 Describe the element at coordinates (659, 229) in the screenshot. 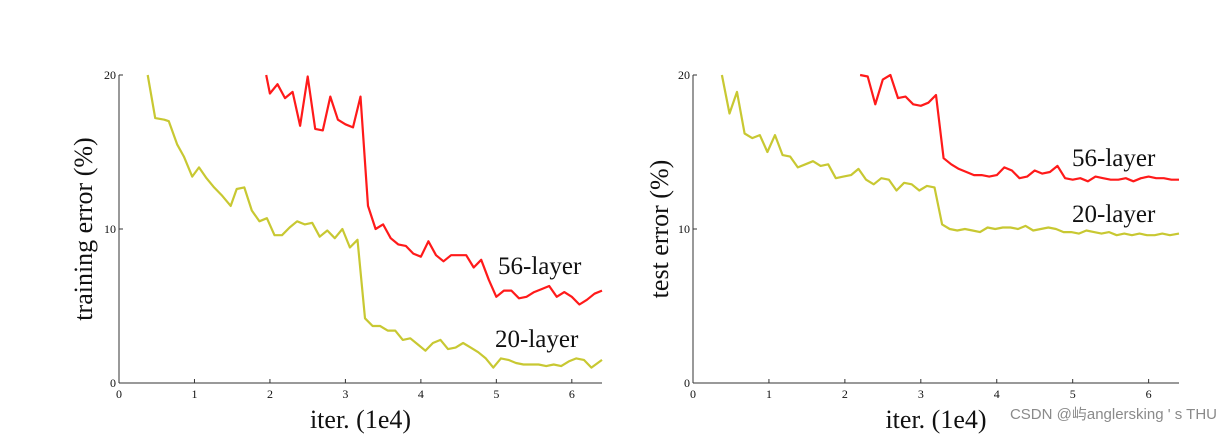

I see `y-axis-label: test error (%)` at that location.